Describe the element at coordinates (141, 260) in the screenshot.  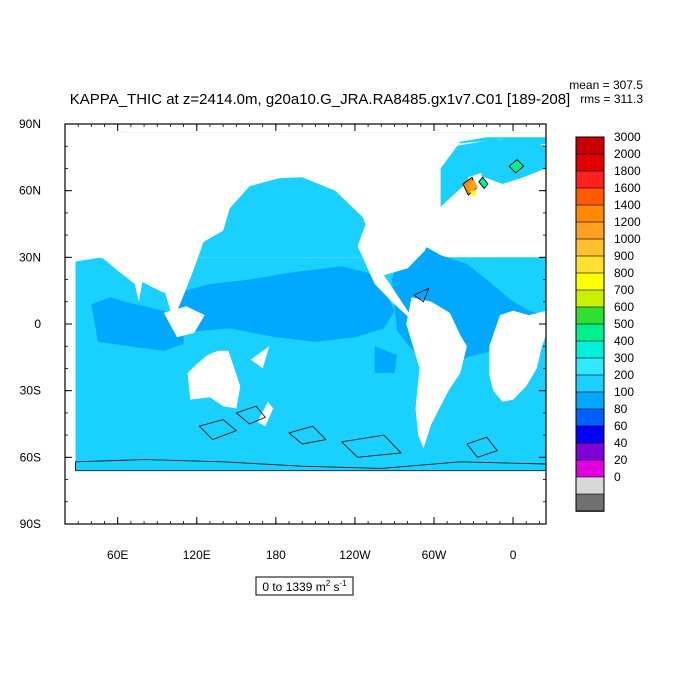
I see `asia-landmass` at that location.